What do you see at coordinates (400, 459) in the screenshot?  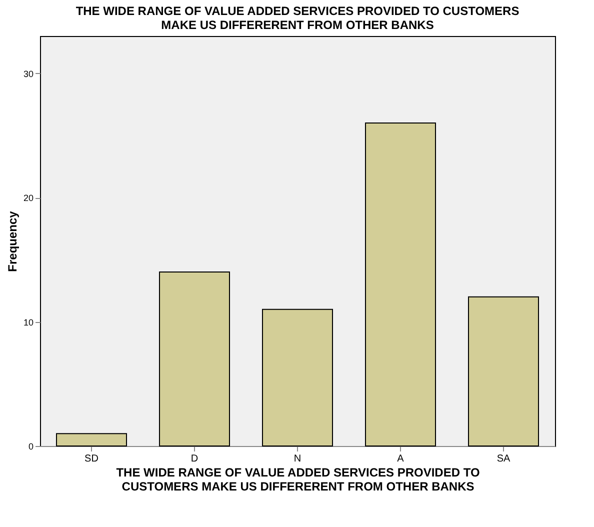 I see `x-tick-label: A` at bounding box center [400, 459].